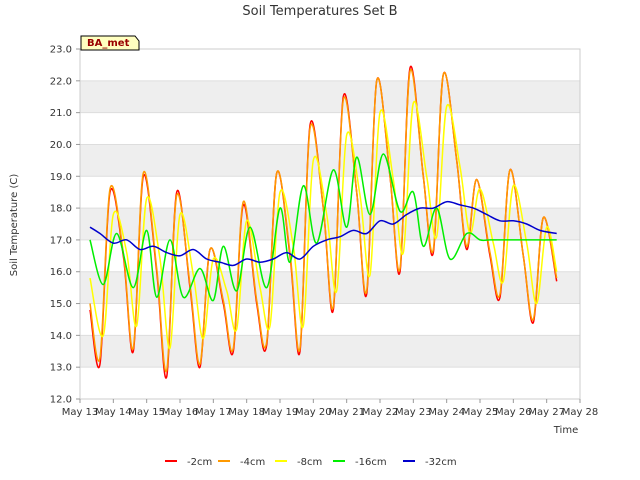  What do you see at coordinates (14, 225) in the screenshot?
I see `y-axis-label: Soil Temperature (C)` at bounding box center [14, 225].